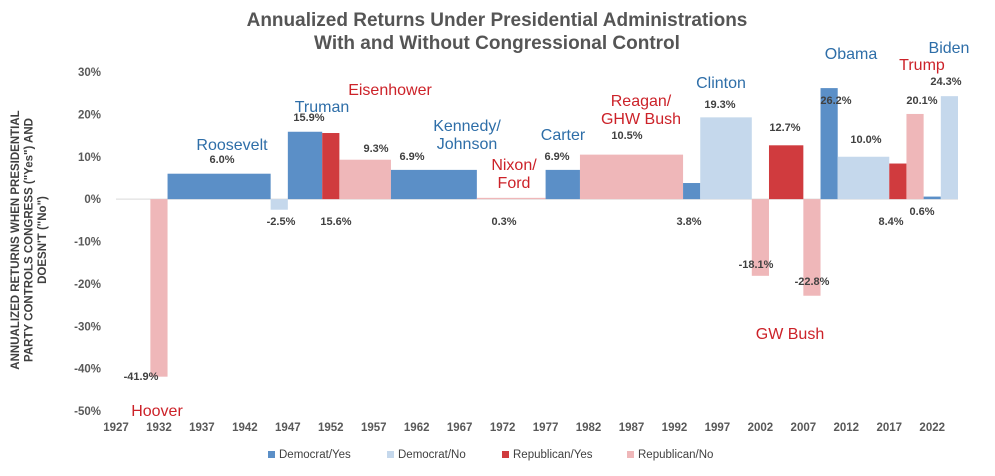 This screenshot has width=995, height=476. Describe the element at coordinates (641, 101) in the screenshot. I see `president-label-line: Reagan/` at that location.